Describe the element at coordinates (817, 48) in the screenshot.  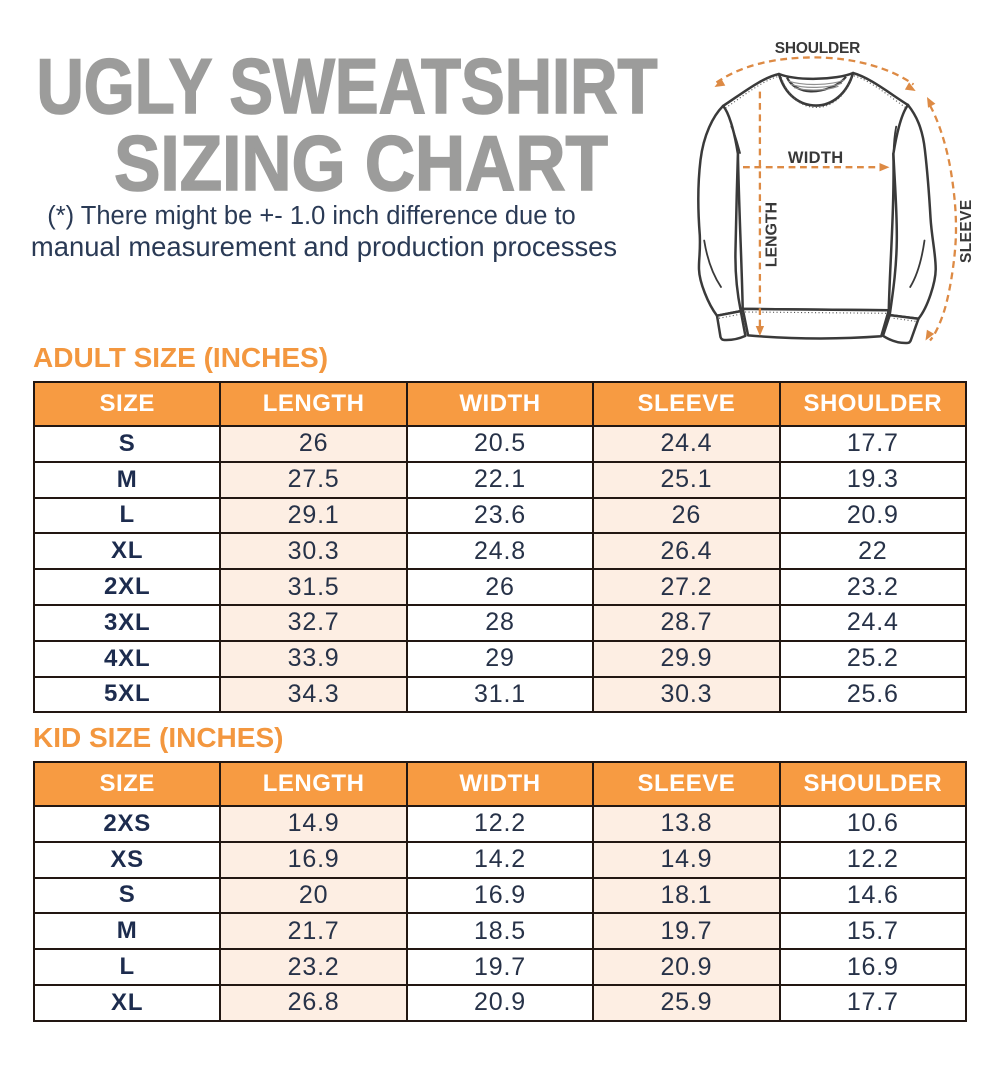
I see `svg-text: SHOULDER` at that location.